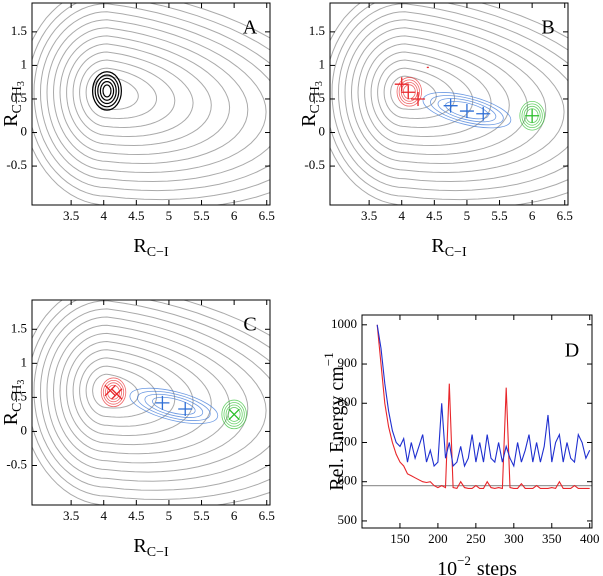 Image resolution: width=603 pixels, height=576 pixels. Describe the element at coordinates (348, 440) in the screenshot. I see `y-tick-label: 700` at that location.